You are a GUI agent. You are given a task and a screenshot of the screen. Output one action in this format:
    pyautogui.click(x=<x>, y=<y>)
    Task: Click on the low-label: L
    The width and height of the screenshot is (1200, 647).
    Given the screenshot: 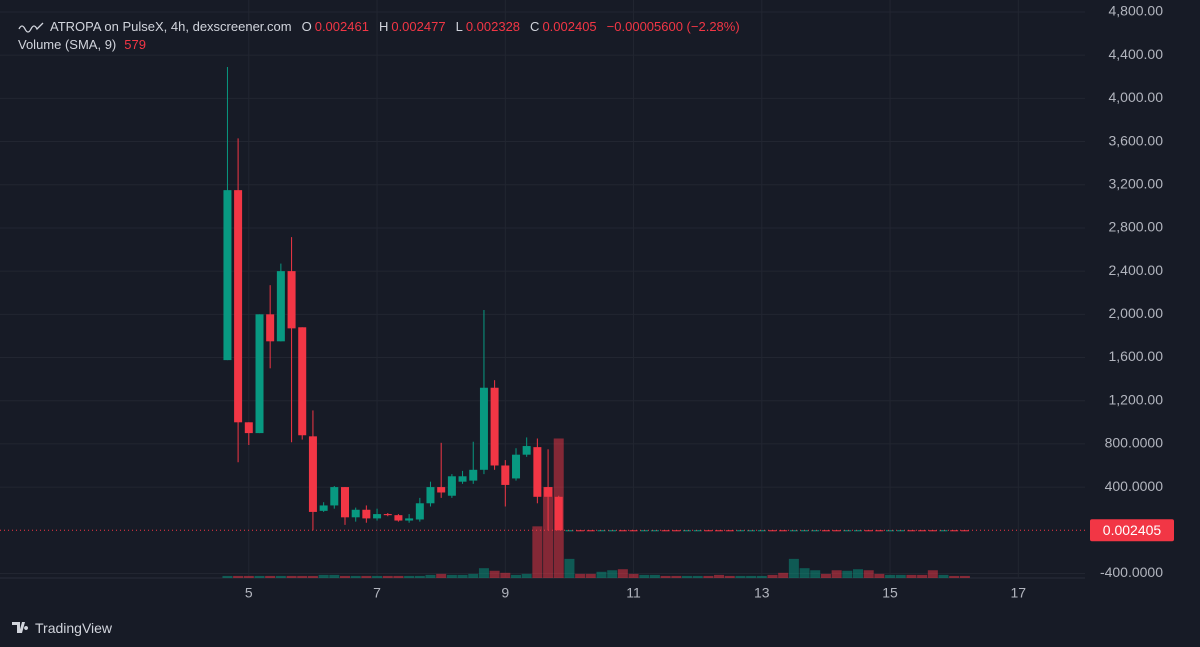 What is the action you would take?
    pyautogui.click(x=459, y=26)
    